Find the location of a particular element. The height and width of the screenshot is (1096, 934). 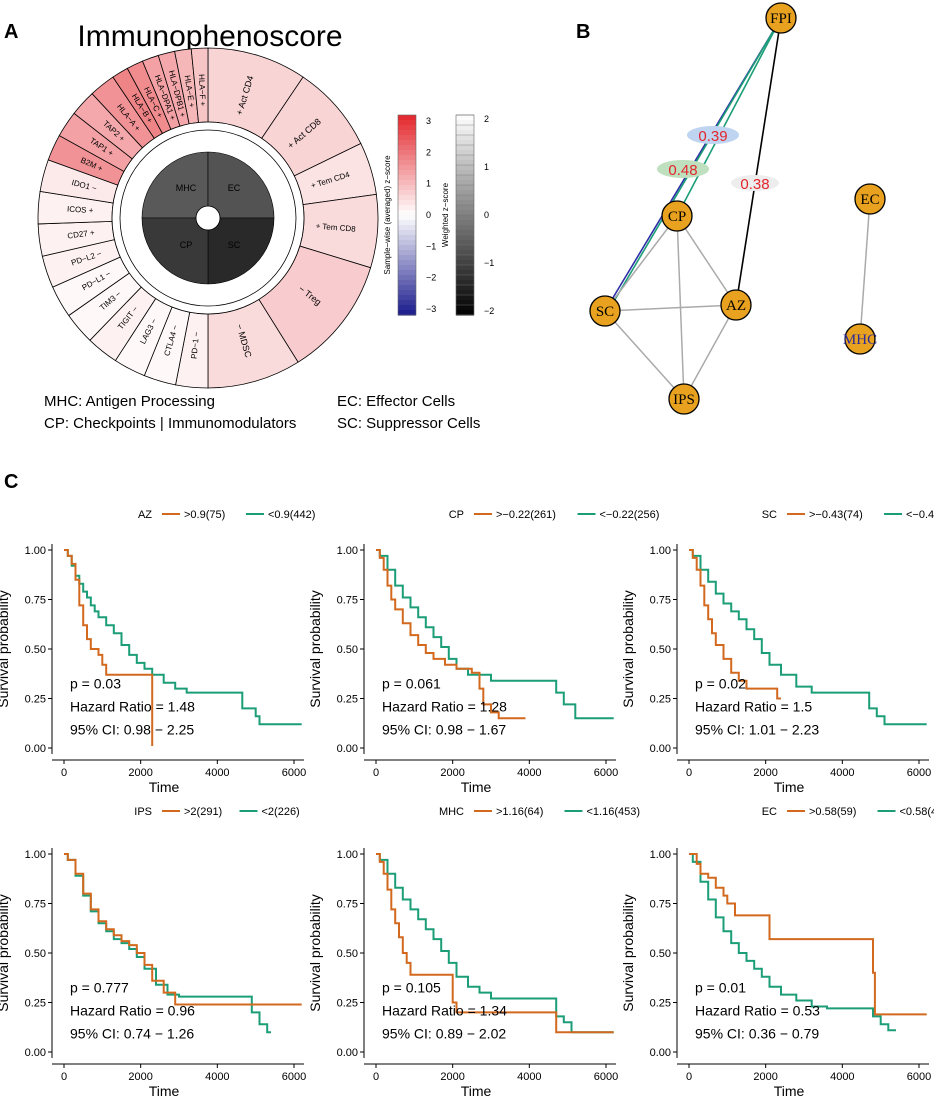

edge-sc-ips is located at coordinates (644, 355).